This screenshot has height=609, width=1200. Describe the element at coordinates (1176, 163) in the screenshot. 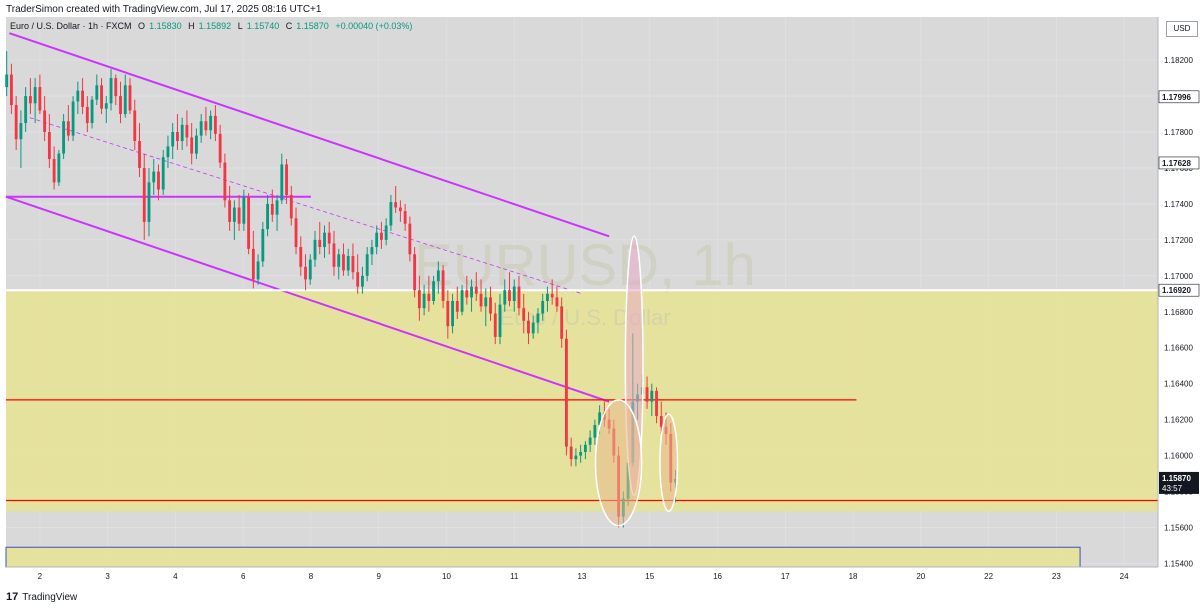

I see `price-level-label: 1.17628` at that location.